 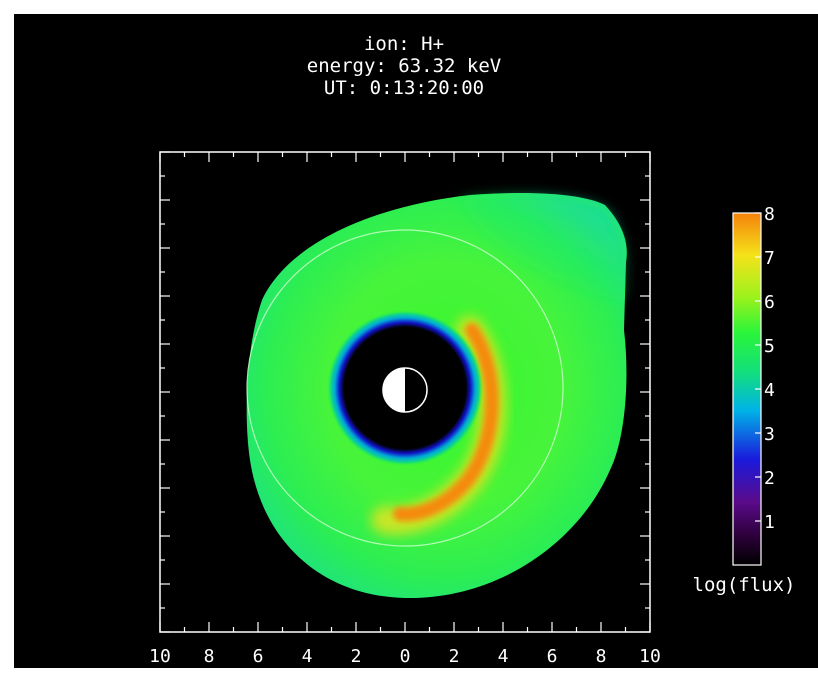 I want to click on colorbar-tick-label: 2, so click(x=769, y=478).